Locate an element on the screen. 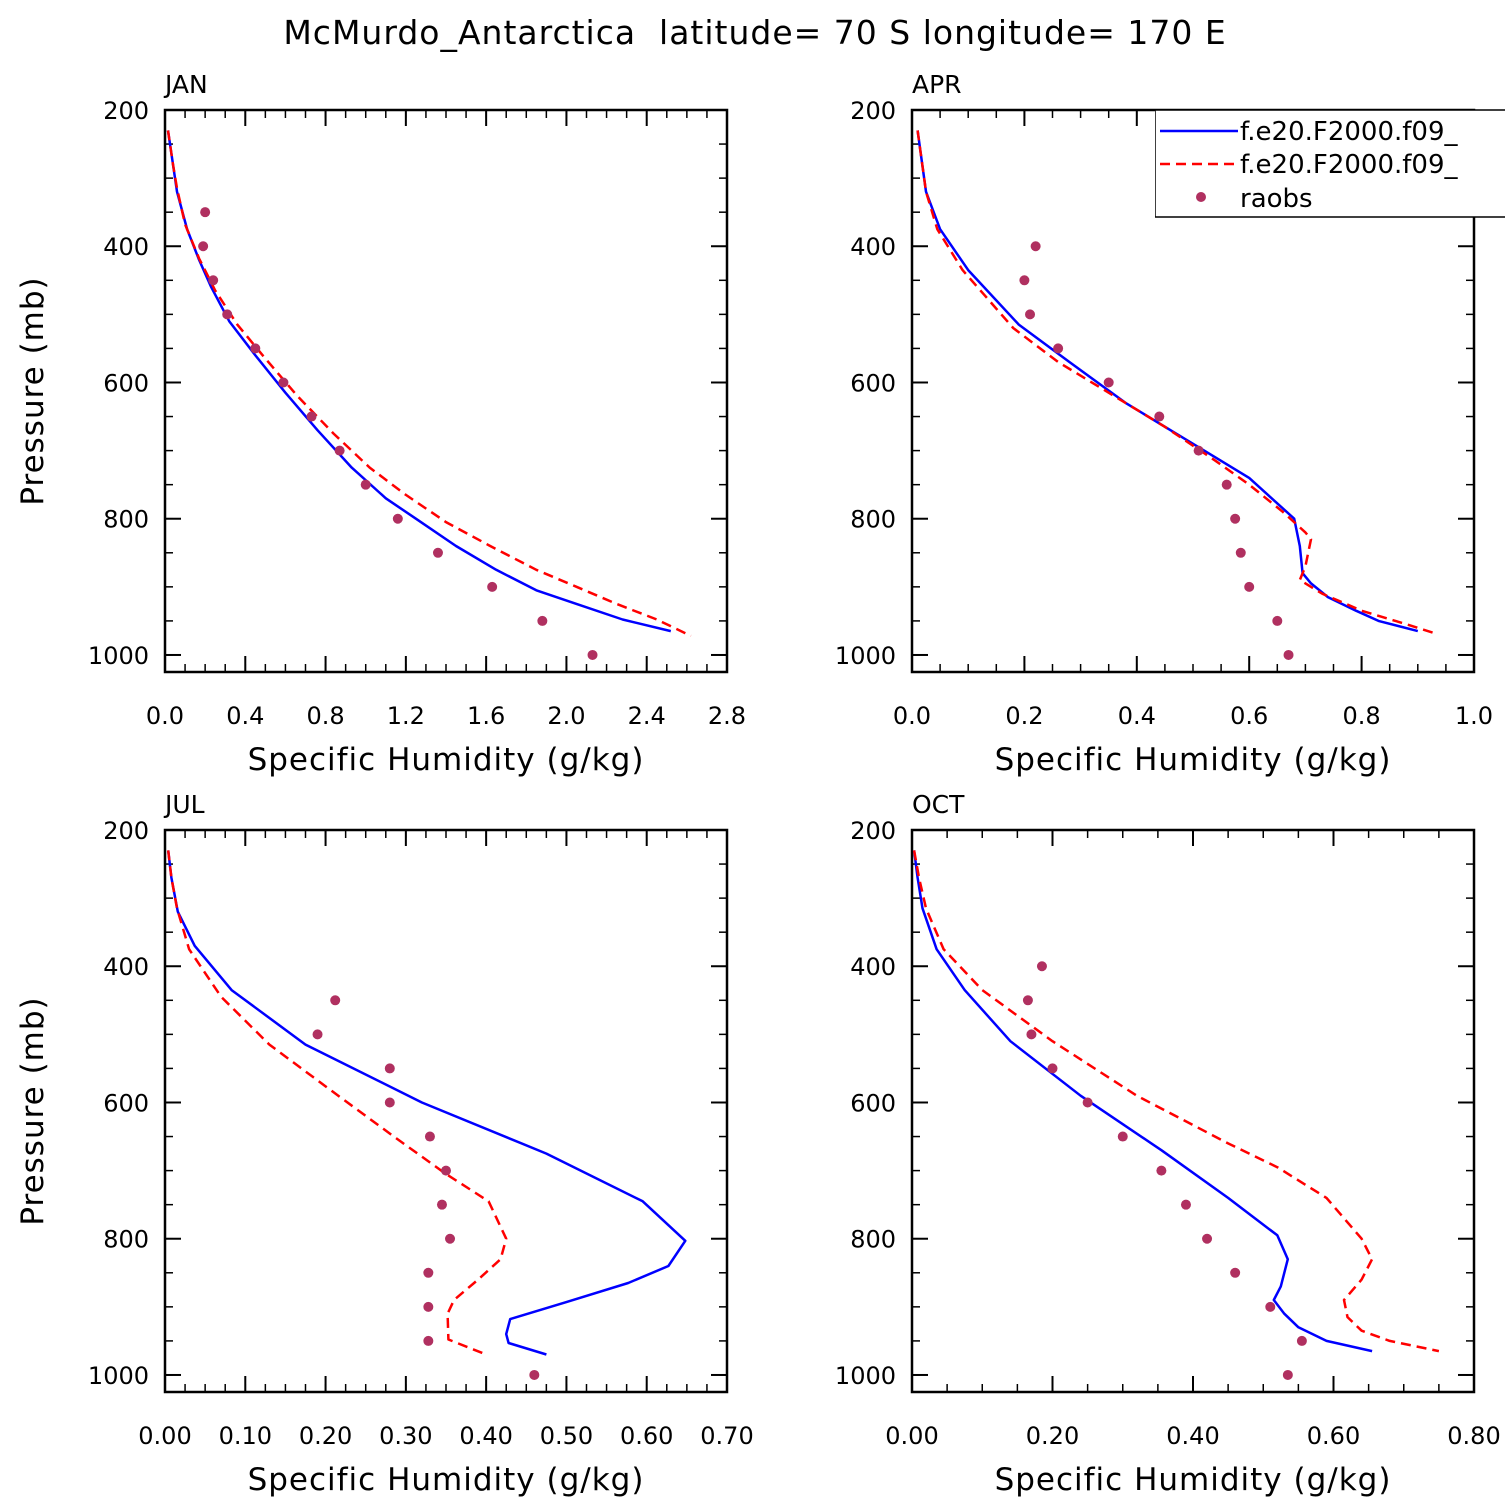 The height and width of the screenshot is (1510, 1510). legend: f.e20.F2000.f09_ f.e20.F2000.f09_ raobs is located at coordinates (1330, 163).